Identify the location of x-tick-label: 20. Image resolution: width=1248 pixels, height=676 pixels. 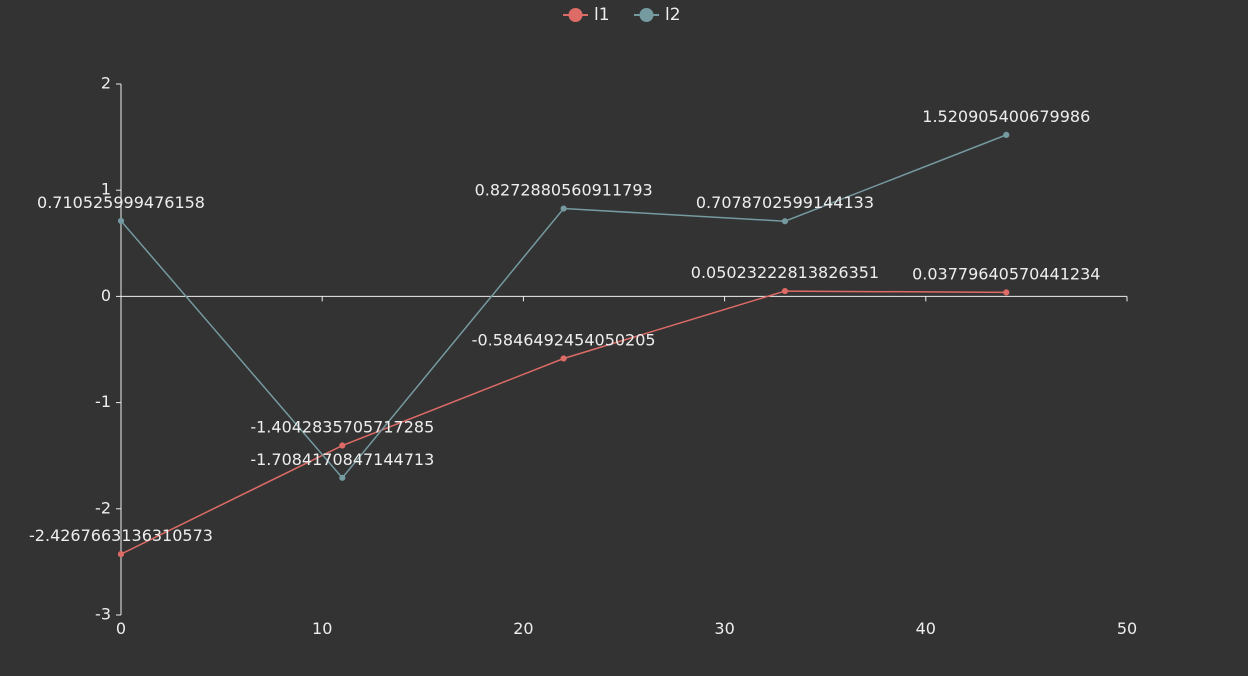
(523, 628).